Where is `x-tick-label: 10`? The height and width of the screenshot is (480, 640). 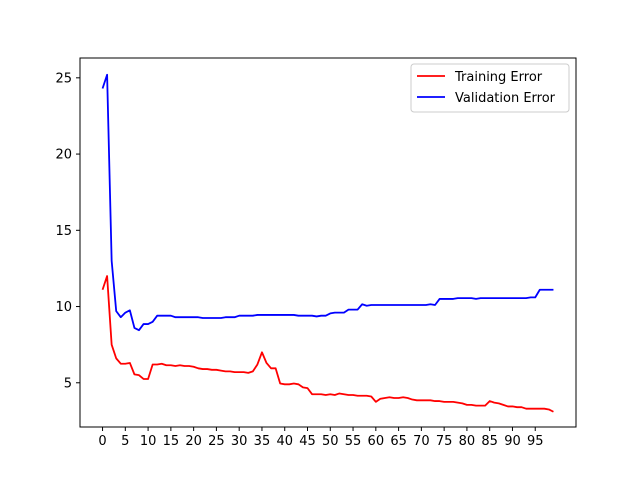
x-tick-label: 10 is located at coordinates (148, 441).